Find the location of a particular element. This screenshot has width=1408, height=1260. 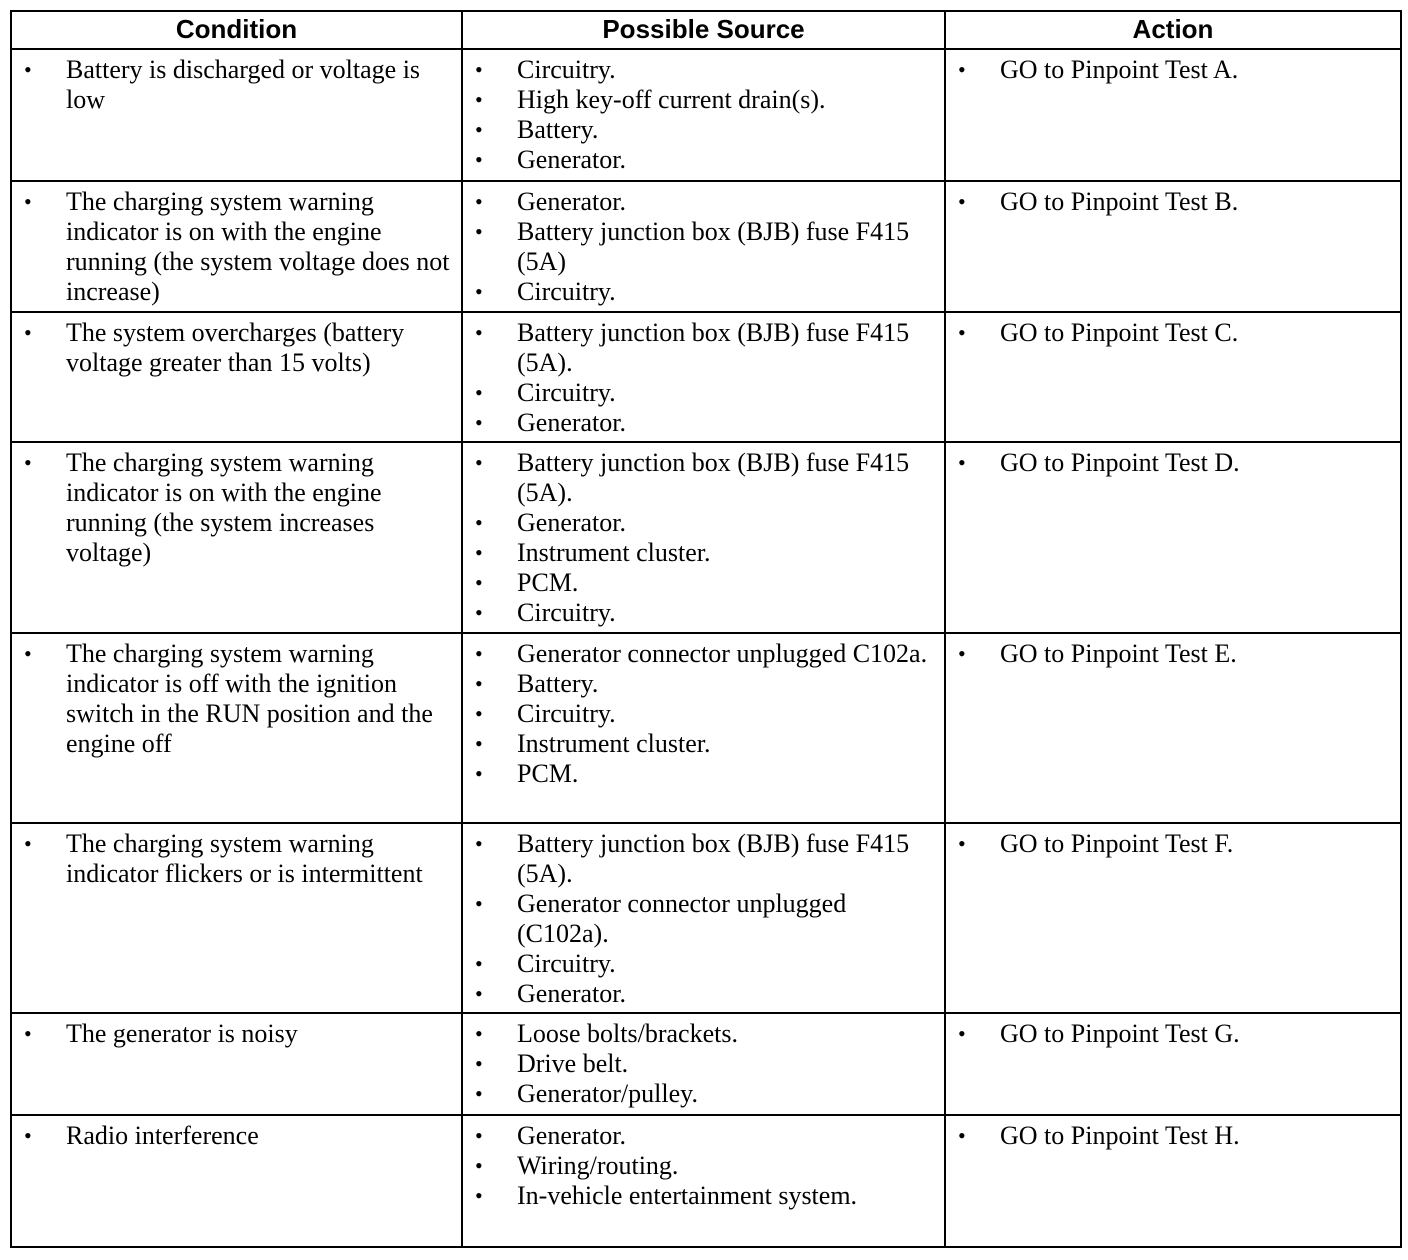

header-possible-source: Possible Source is located at coordinates (703, 30).